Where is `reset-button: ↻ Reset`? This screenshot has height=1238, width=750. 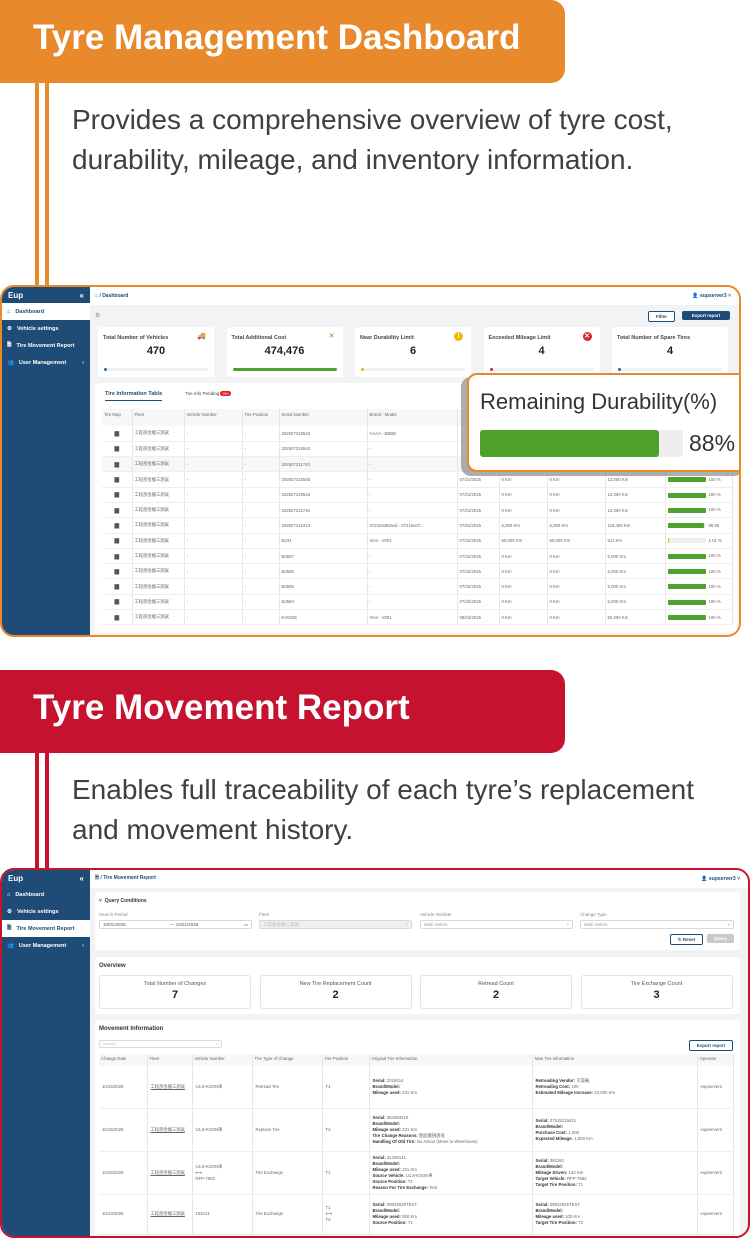 reset-button: ↻ Reset is located at coordinates (686, 939).